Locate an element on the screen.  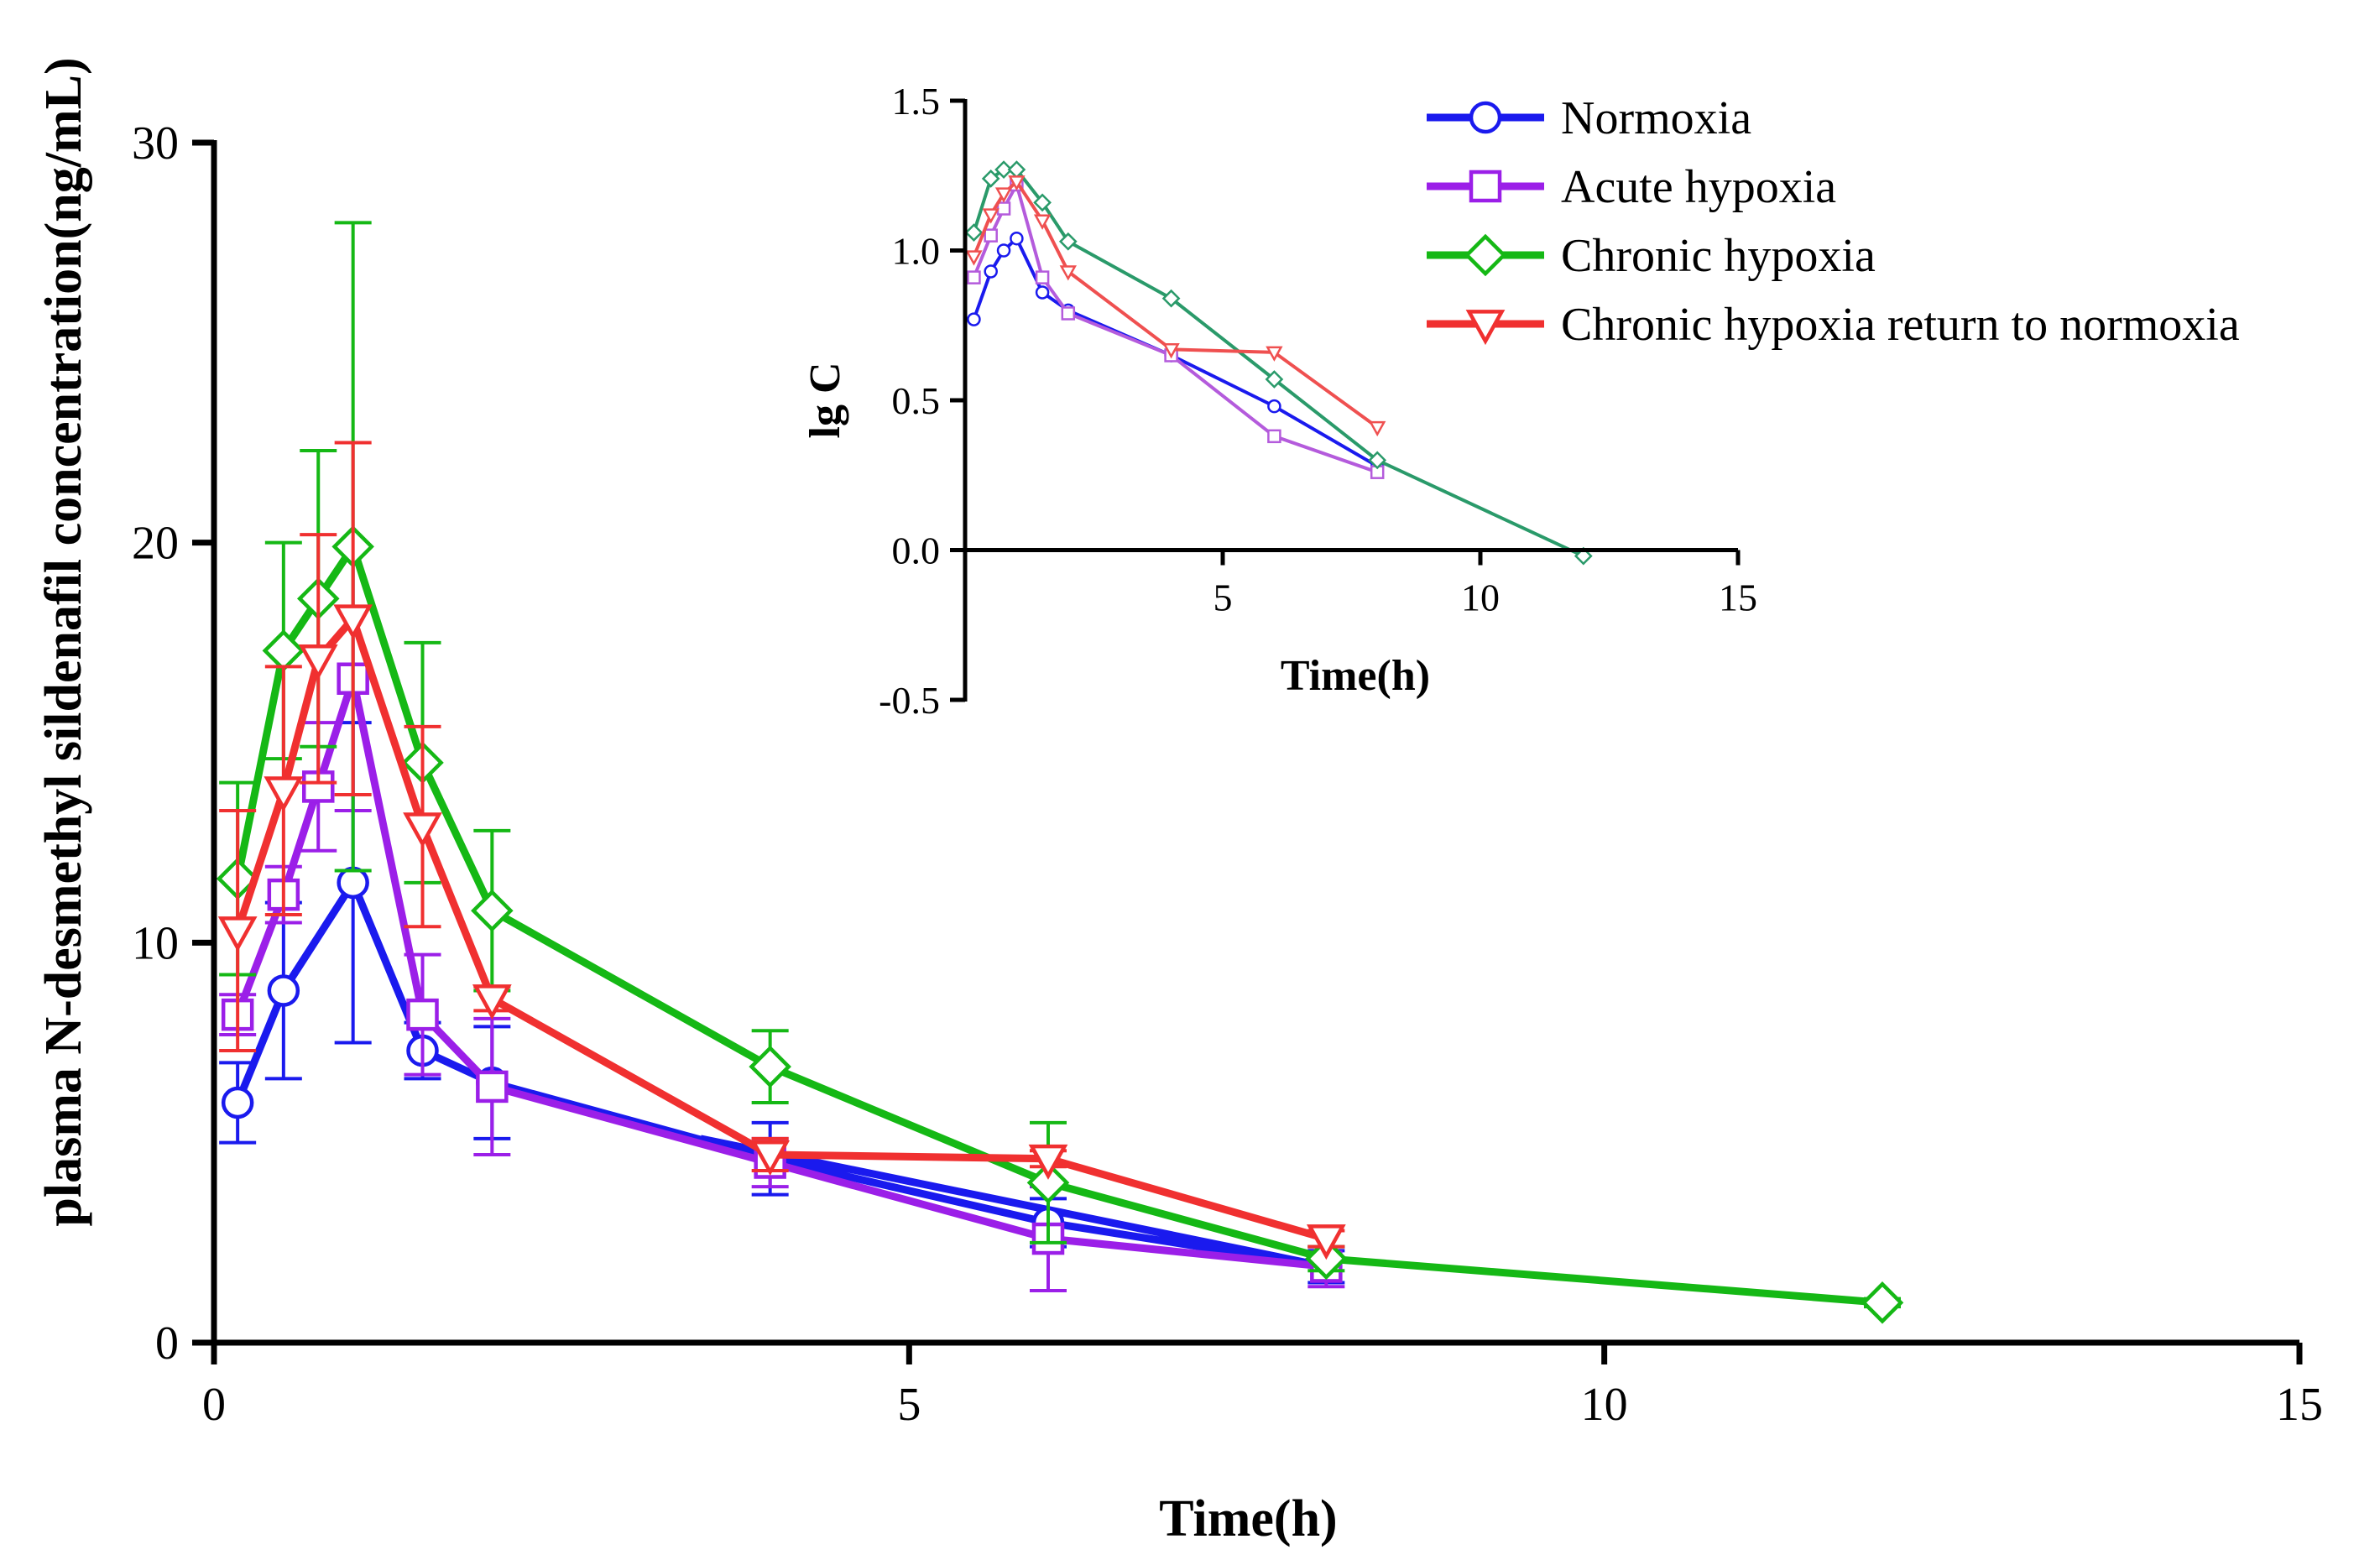
inset-series-layer is located at coordinates (1278, 363).